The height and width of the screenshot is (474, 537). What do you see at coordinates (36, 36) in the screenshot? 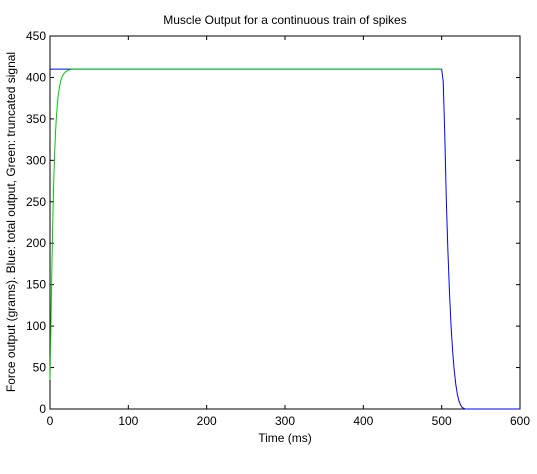
I see `y-tick-label: 450` at bounding box center [36, 36].